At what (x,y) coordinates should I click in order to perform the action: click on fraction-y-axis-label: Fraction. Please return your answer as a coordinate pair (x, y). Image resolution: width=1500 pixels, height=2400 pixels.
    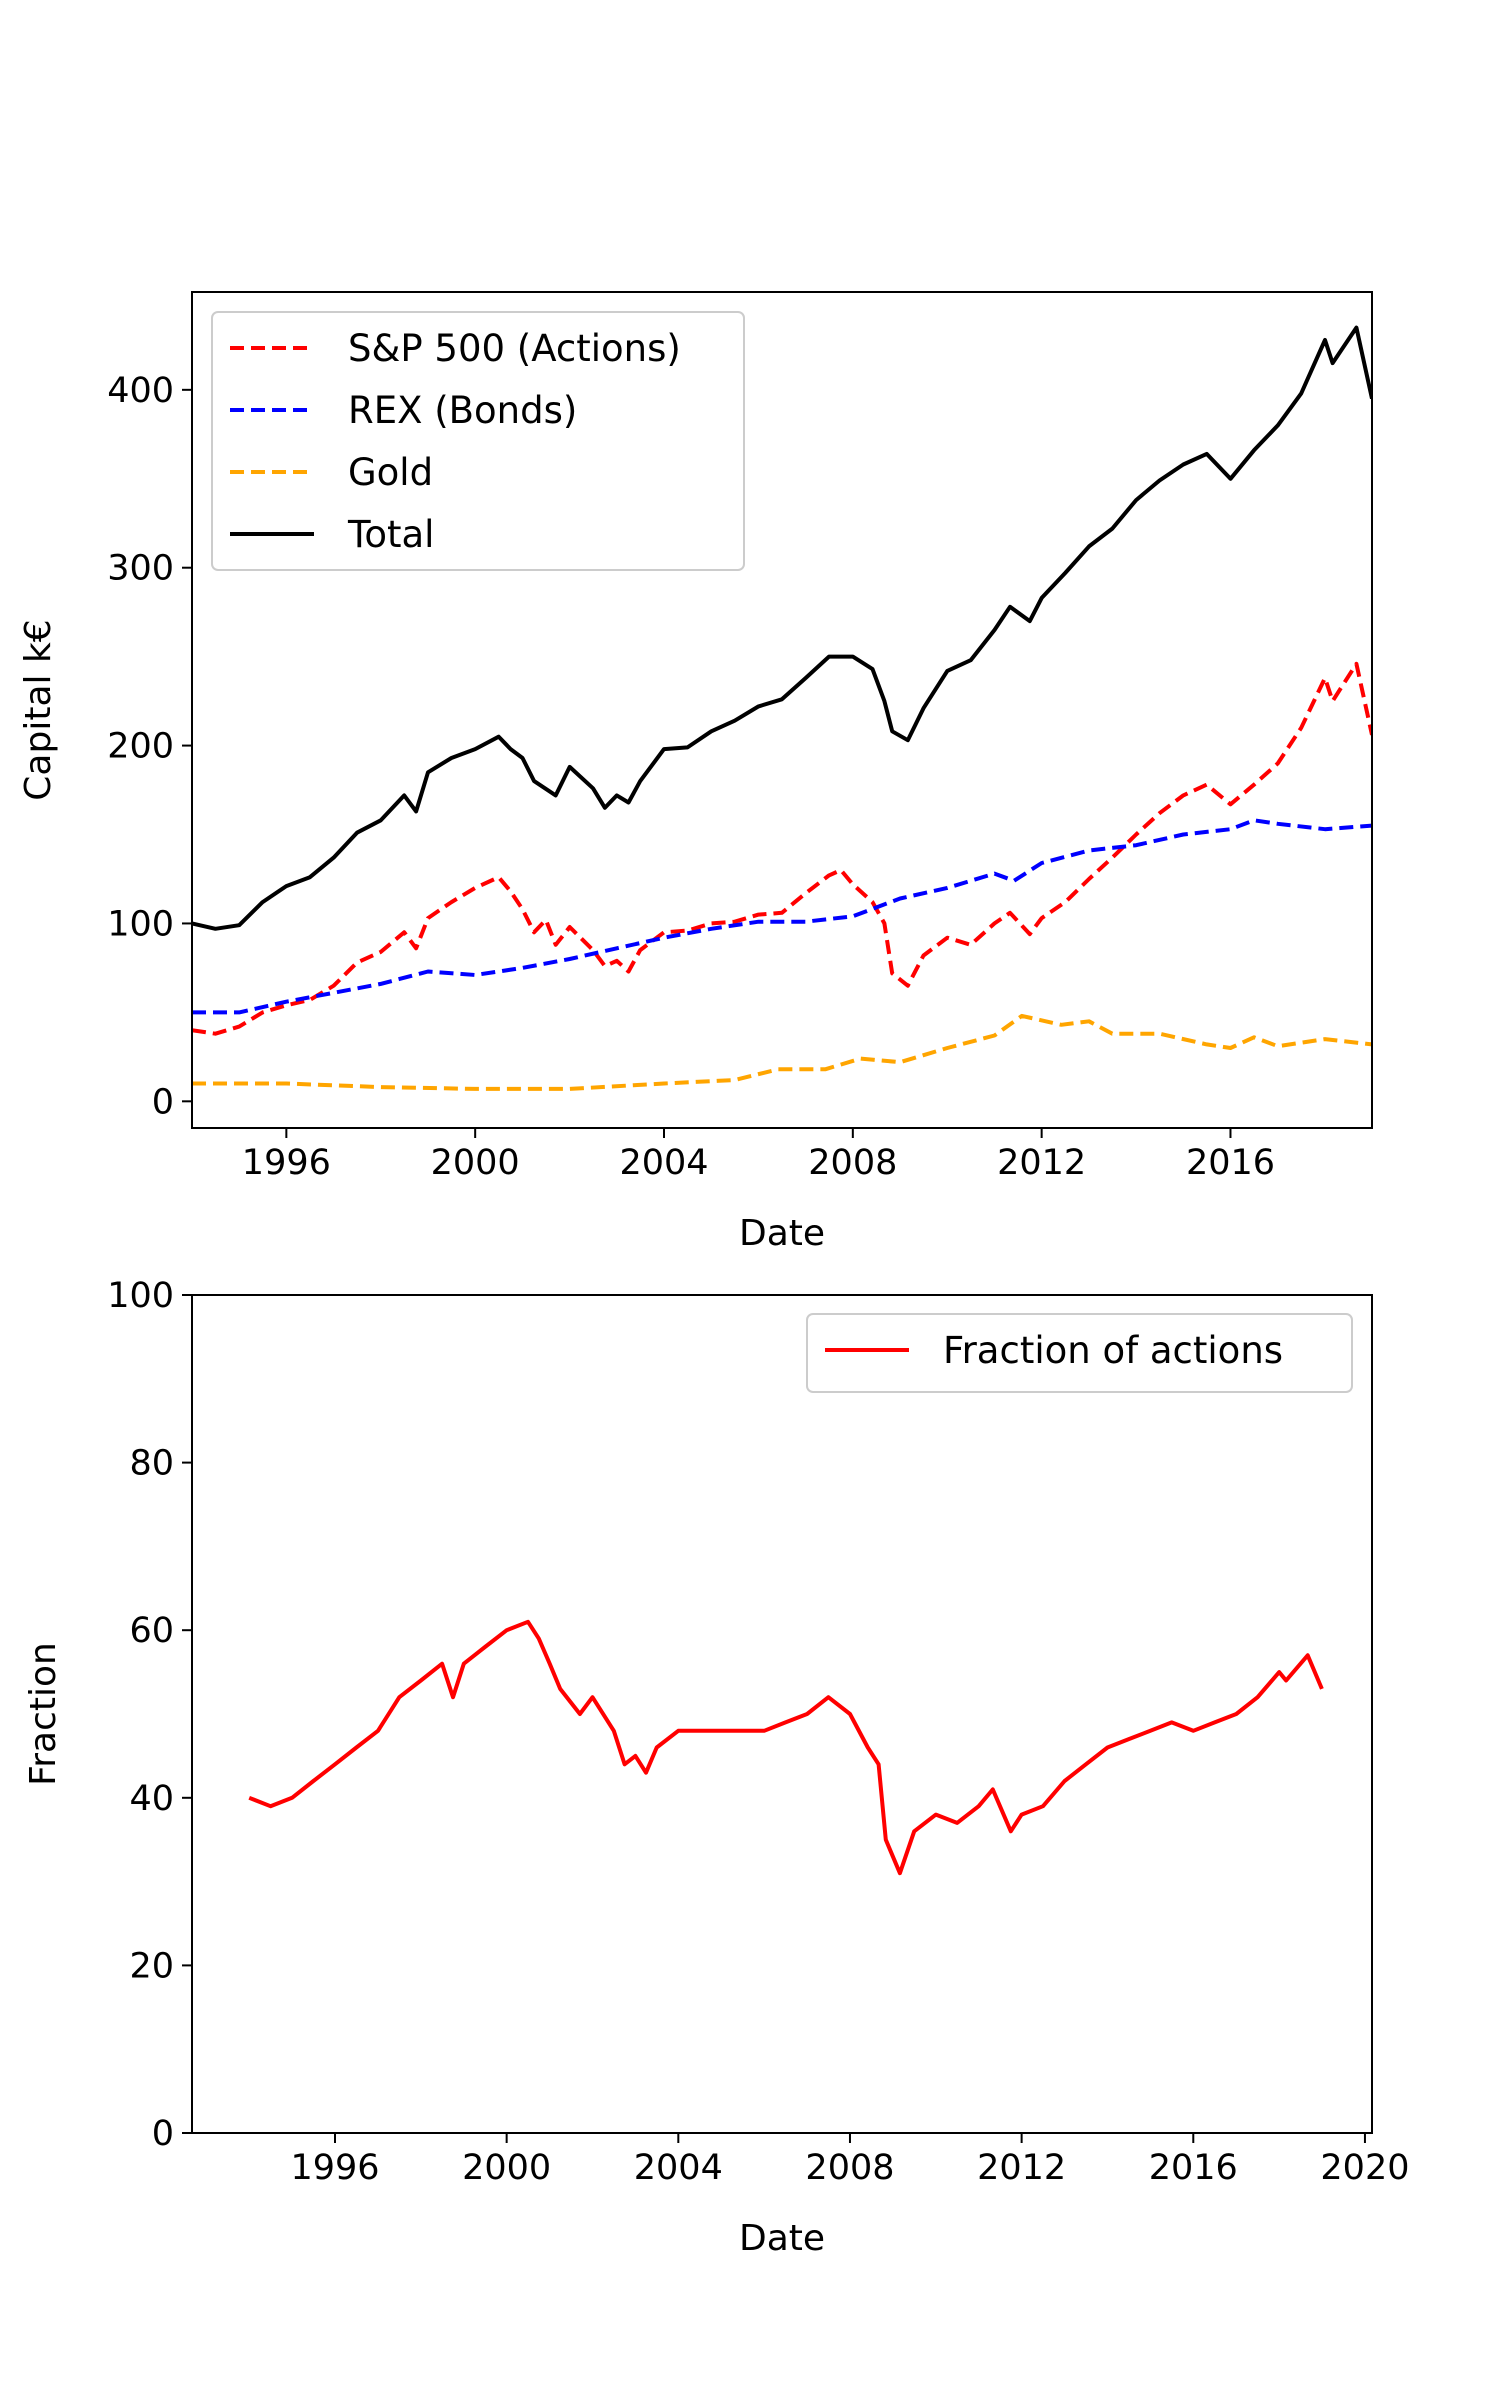
    Looking at the image, I should click on (43, 1714).